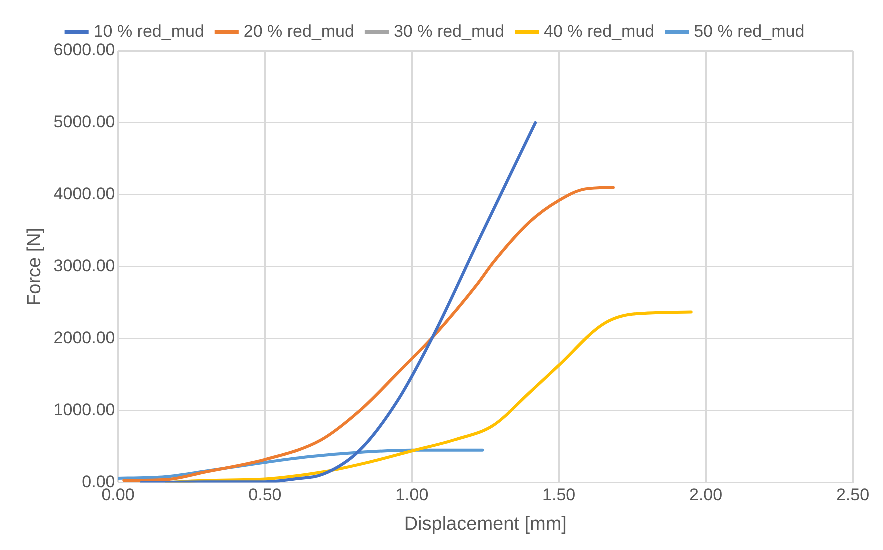  Describe the element at coordinates (85, 50) in the screenshot. I see `y-tick-label: 6000.00` at that location.